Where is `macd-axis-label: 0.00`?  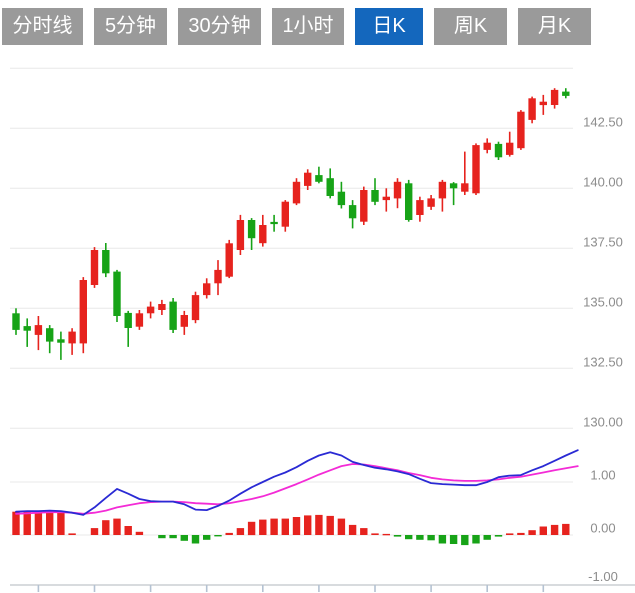
macd-axis-label: 0.00 is located at coordinates (602, 528).